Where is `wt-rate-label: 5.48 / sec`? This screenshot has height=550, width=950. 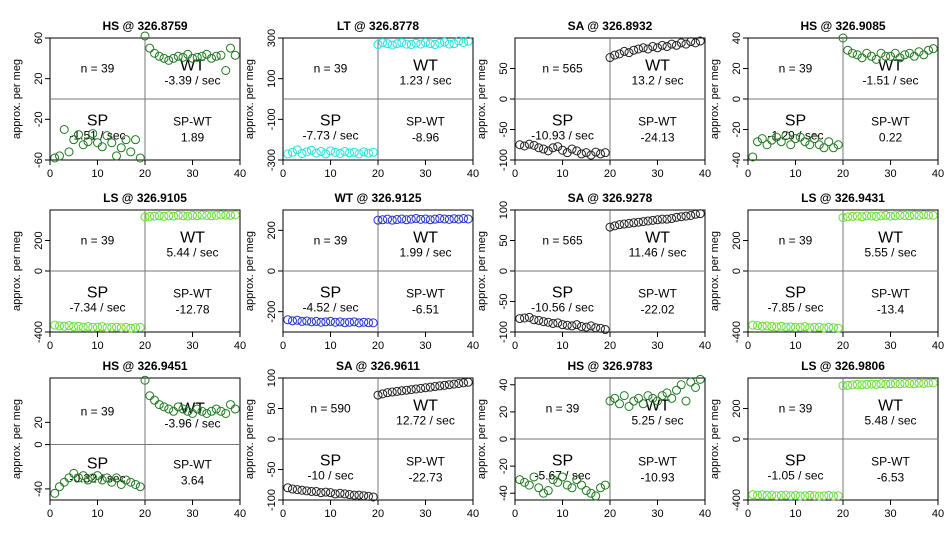
wt-rate-label: 5.48 / sec is located at coordinates (890, 421).